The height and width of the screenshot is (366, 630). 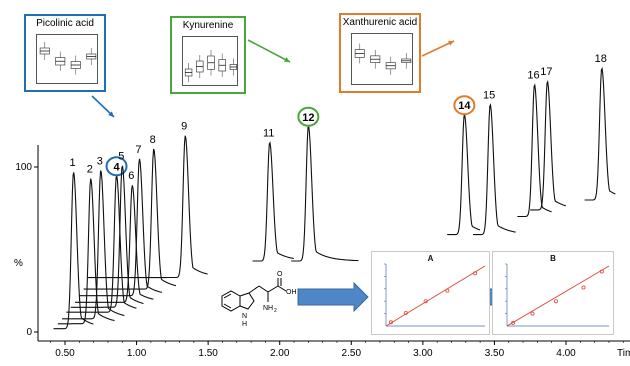 What do you see at coordinates (495, 353) in the screenshot?
I see `x-tick-label: 3.50` at bounding box center [495, 353].